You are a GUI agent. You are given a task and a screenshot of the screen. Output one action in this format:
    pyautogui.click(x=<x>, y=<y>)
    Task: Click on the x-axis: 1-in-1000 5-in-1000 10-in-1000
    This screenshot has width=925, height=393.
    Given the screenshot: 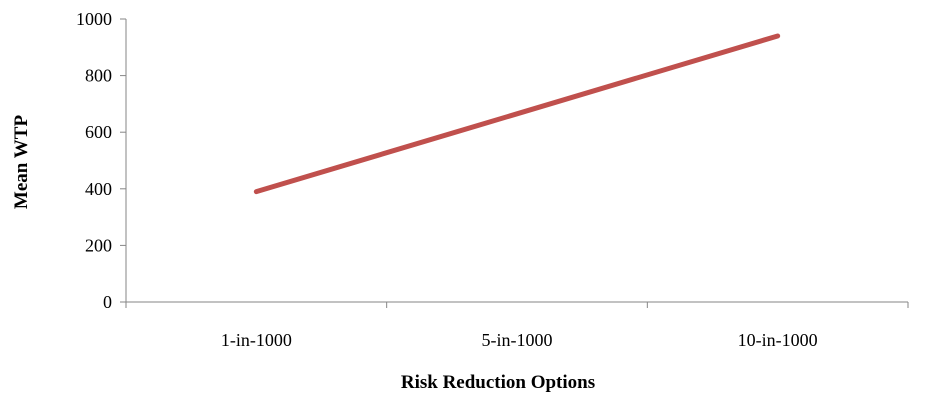 What is the action you would take?
    pyautogui.click(x=517, y=325)
    